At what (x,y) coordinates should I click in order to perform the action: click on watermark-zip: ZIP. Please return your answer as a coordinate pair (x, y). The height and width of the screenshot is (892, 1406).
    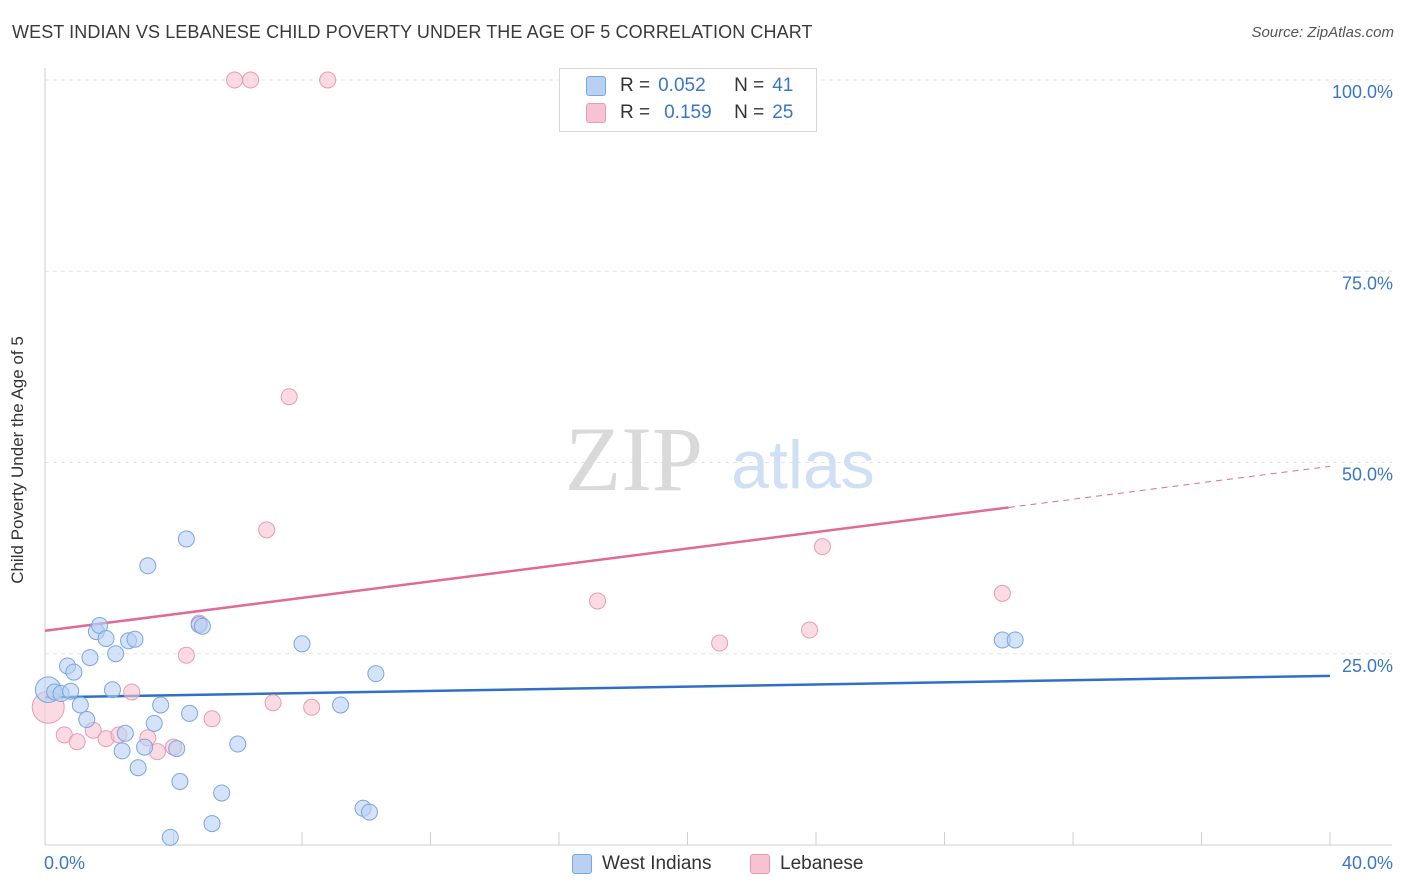
    Looking at the image, I should click on (634, 459).